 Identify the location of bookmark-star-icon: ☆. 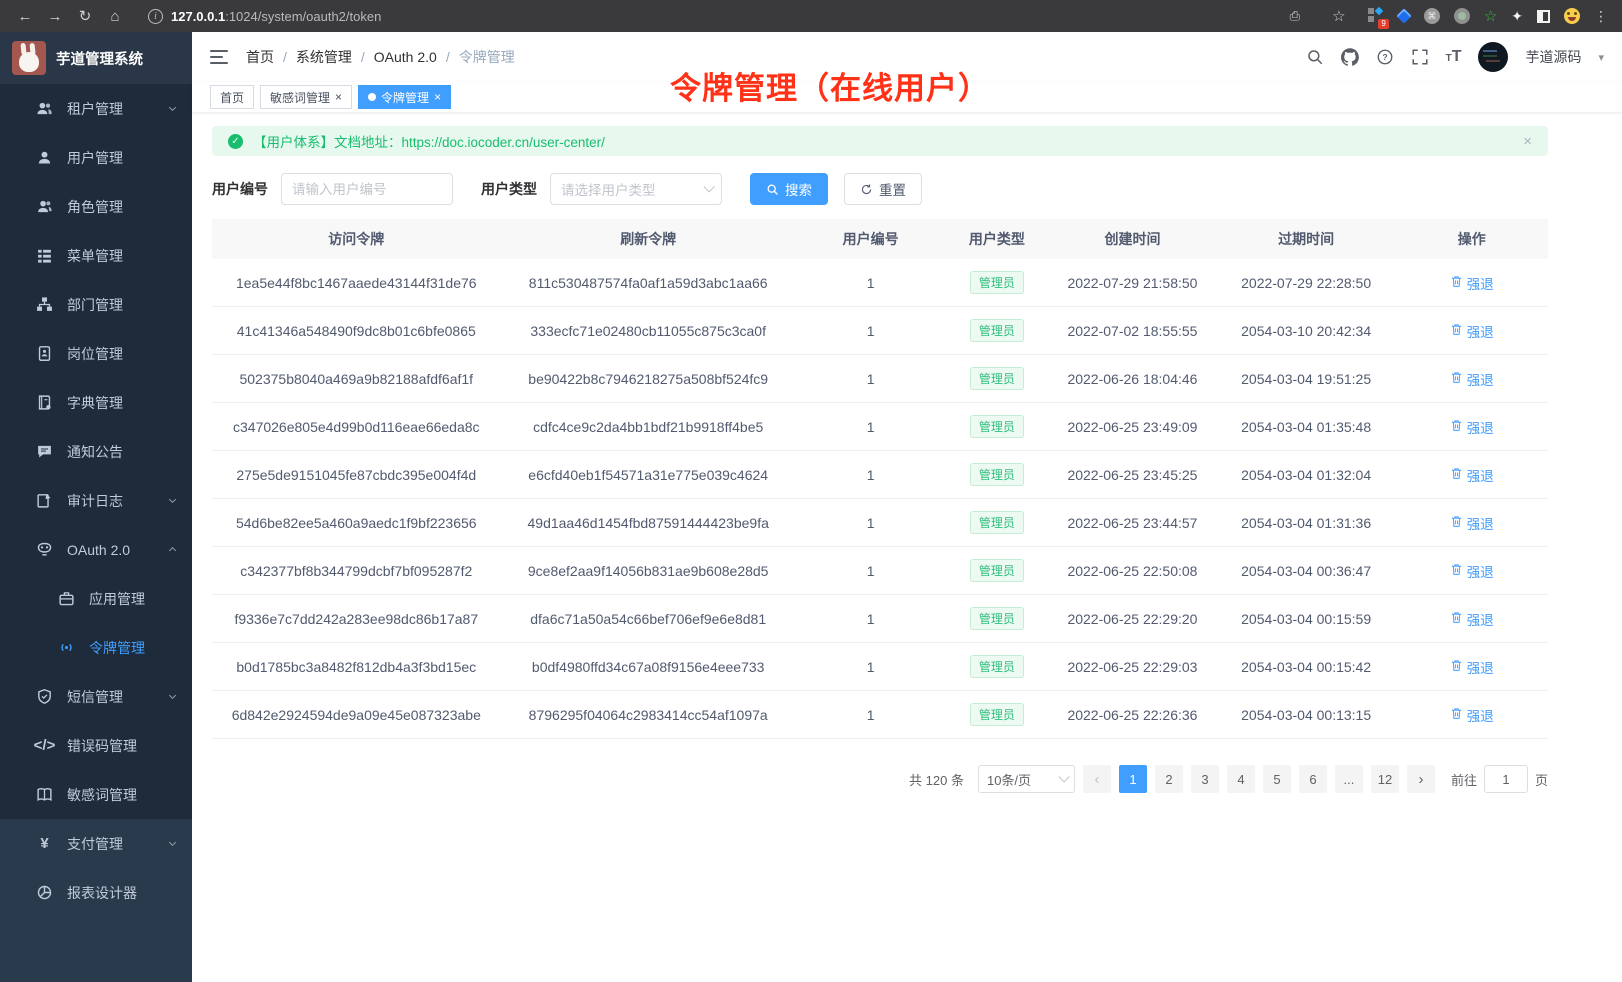
(1339, 16).